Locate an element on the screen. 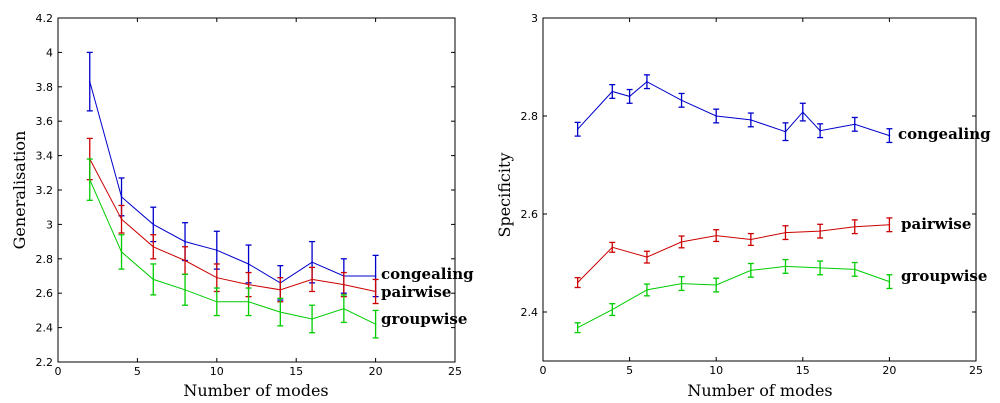 Image resolution: width=1000 pixels, height=403 pixels. y-tick-label: 2.2 is located at coordinates (45, 362).